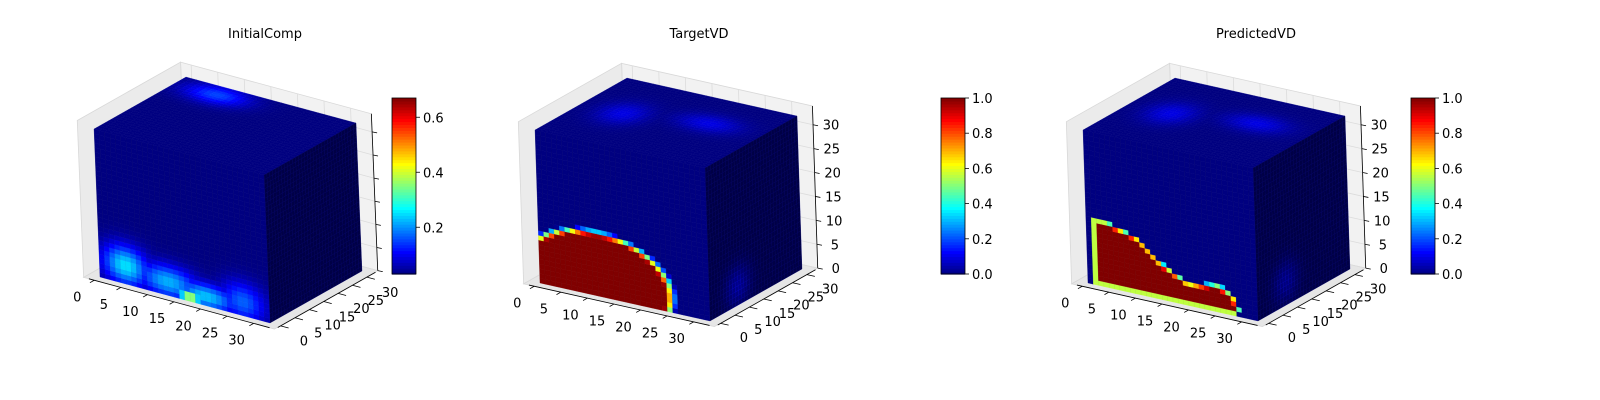 The height and width of the screenshot is (400, 1600). What do you see at coordinates (433, 173) in the screenshot?
I see `colorbar-tick-label: 0.4` at bounding box center [433, 173].